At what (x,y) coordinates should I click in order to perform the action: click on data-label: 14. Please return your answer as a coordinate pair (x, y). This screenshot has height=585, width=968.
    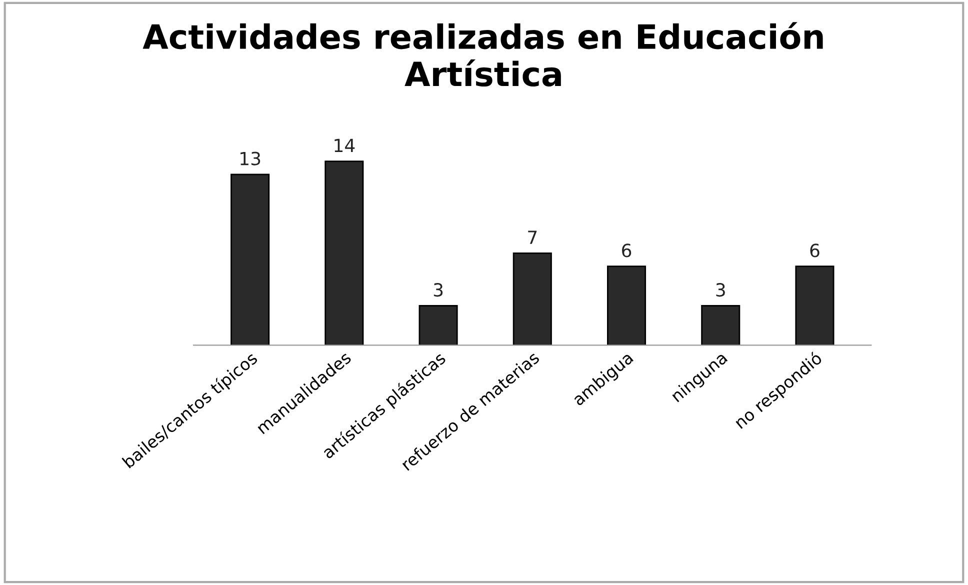
    Looking at the image, I should click on (344, 145).